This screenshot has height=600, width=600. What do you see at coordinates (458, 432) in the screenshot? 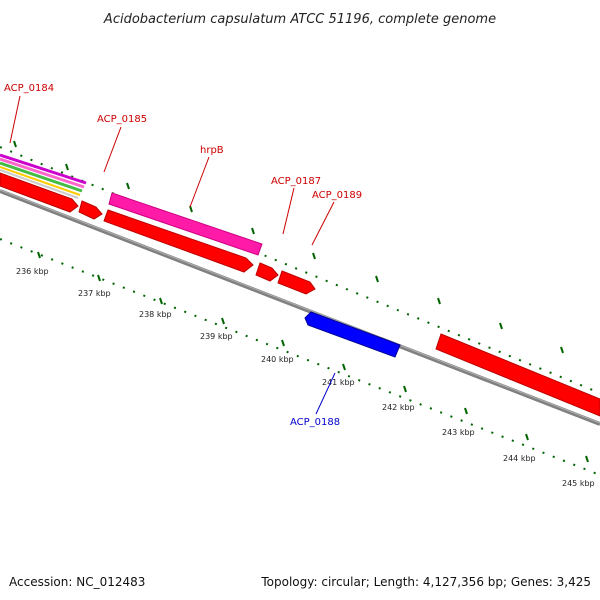
I see `kbp-label: 243 kbp` at bounding box center [458, 432].